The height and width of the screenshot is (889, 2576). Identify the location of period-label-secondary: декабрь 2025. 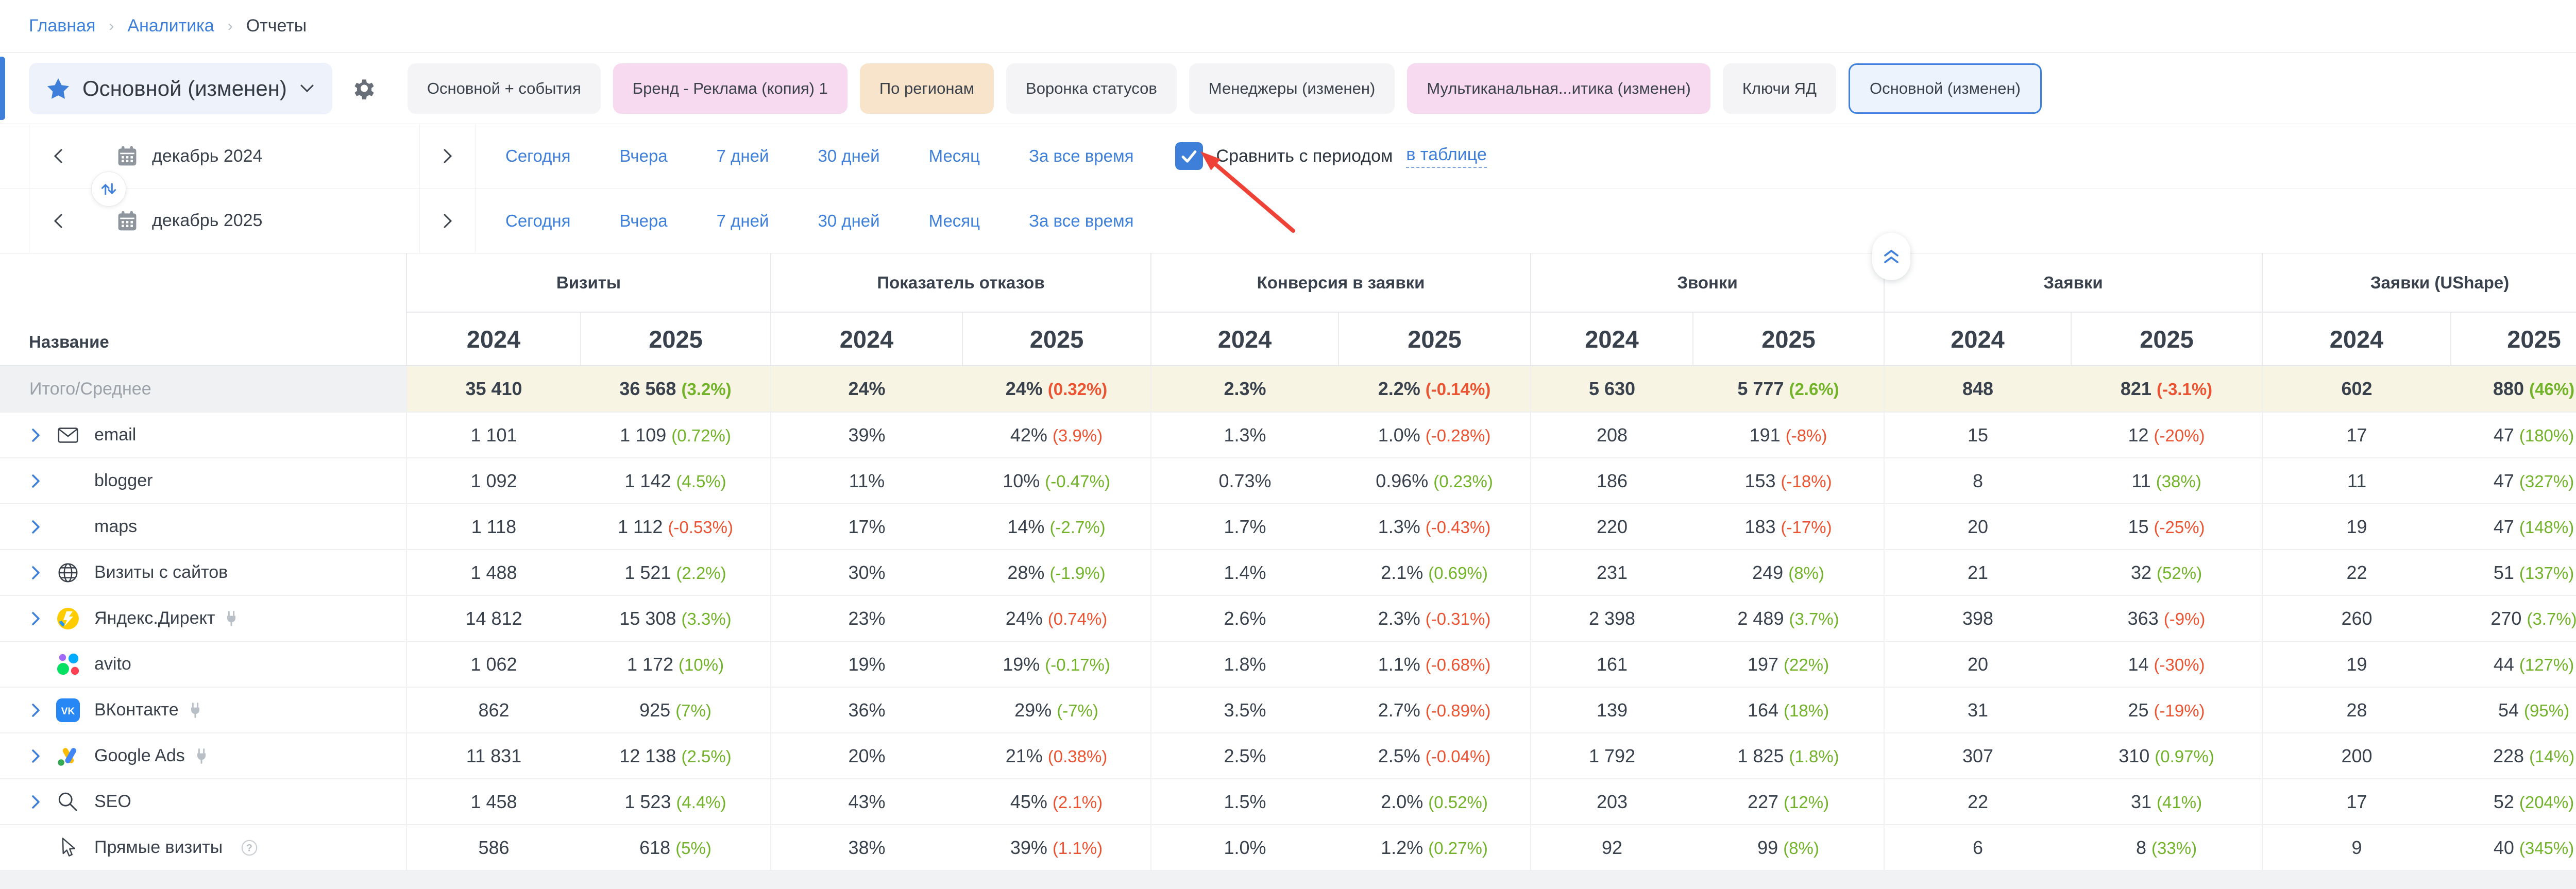
(207, 220).